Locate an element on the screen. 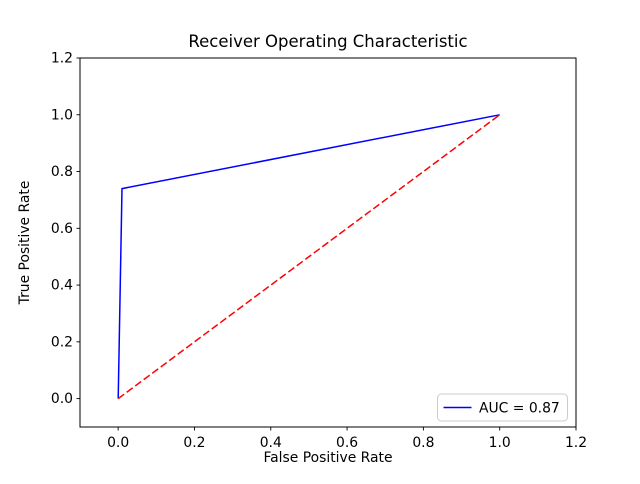  y-axis-ticks: 0.0 0.2 0.4 0.6 0.8 1.0 1.2 is located at coordinates (65, 229).